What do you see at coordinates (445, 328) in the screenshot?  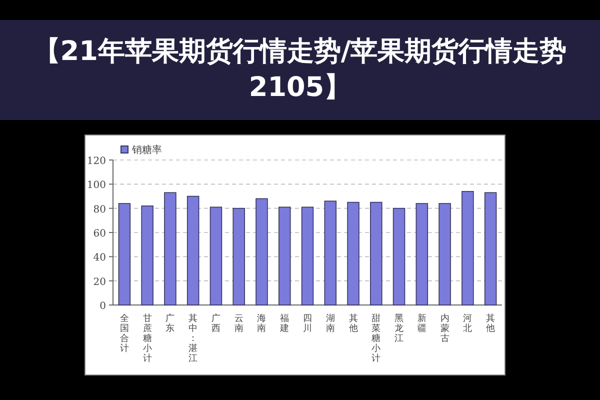 I see `x-tick-label: 内蒙古` at bounding box center [445, 328].